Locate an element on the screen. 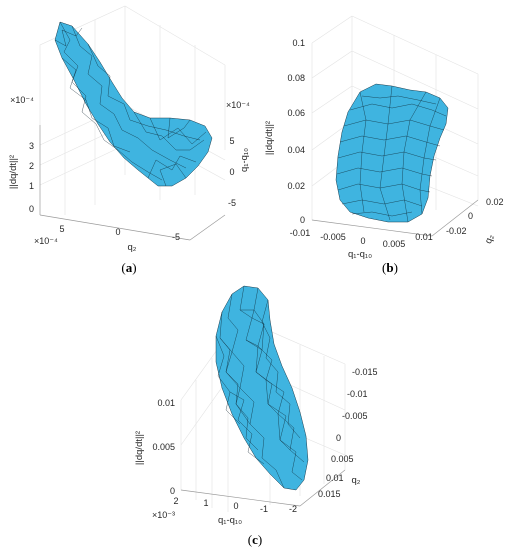 This screenshot has width=516, height=550. panel-a-z-tick-label: 1 is located at coordinates (31, 186).